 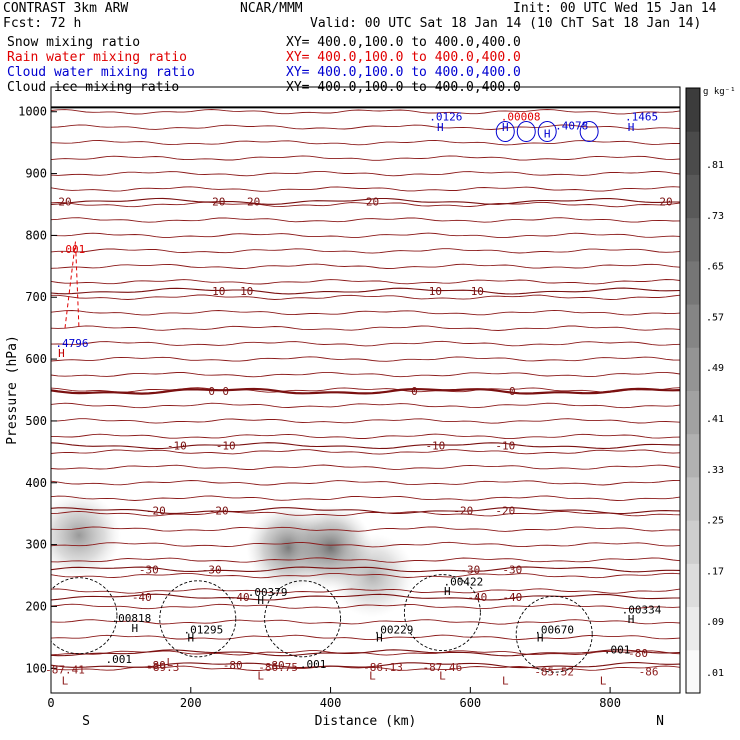 I want to click on extremum-label: .00670, so click(x=554, y=629).